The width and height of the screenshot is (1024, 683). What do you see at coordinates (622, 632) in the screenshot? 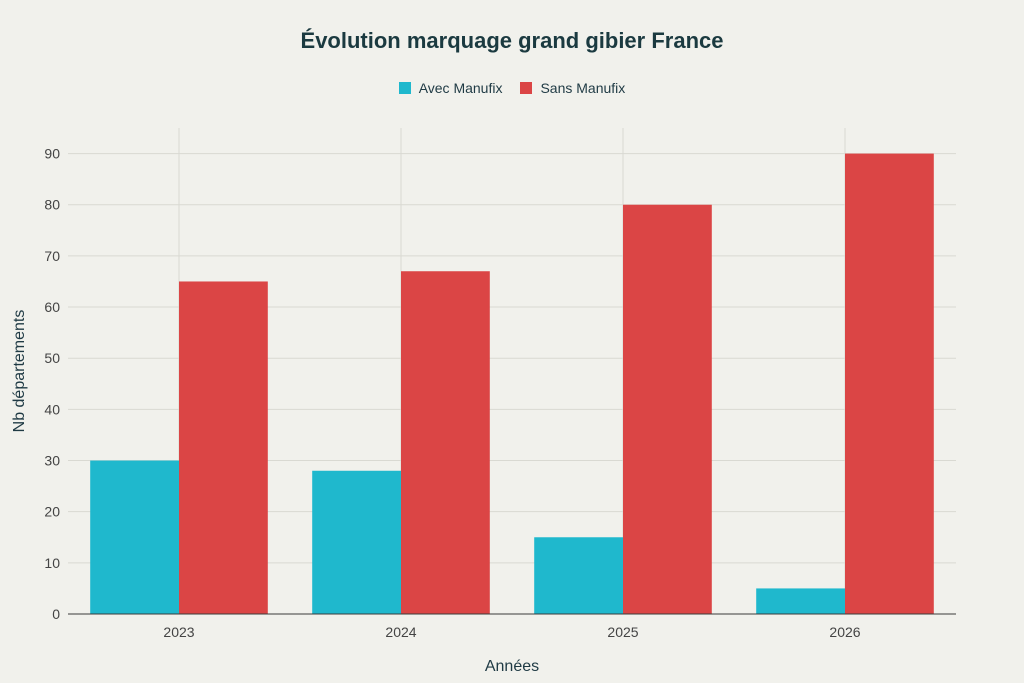
I see `x-tick-label: 2025` at bounding box center [622, 632].